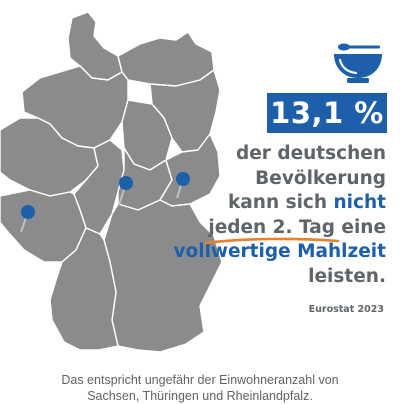  I want to click on state-baden-wuerttemberg, so click(84, 289).